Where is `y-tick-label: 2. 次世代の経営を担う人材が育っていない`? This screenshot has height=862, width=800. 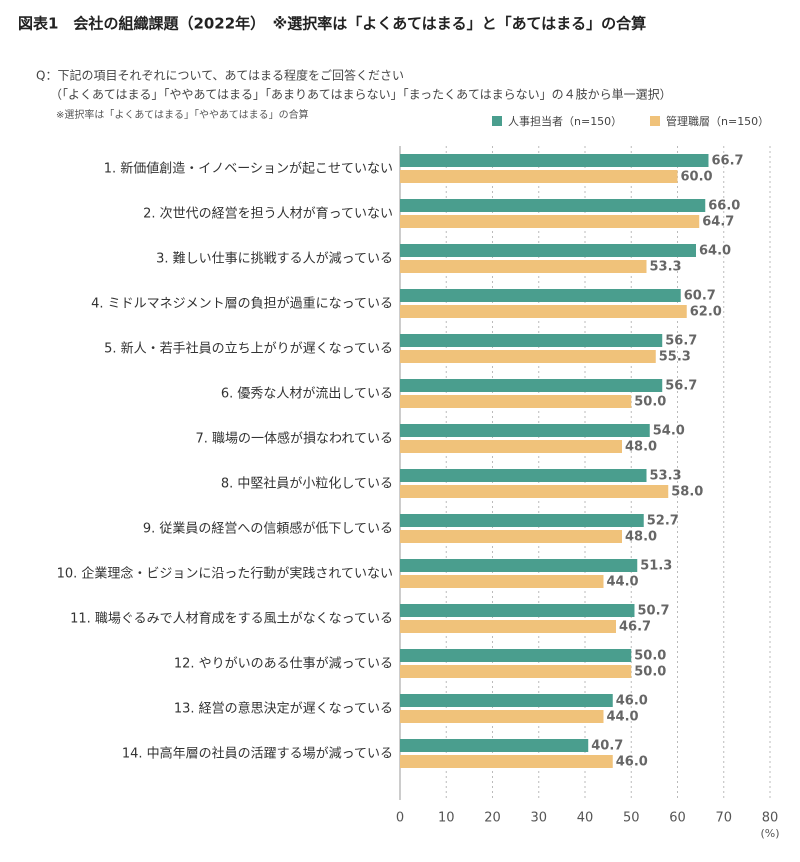 y-tick-label: 2. 次世代の経営を担う人材が育っていない is located at coordinates (268, 214).